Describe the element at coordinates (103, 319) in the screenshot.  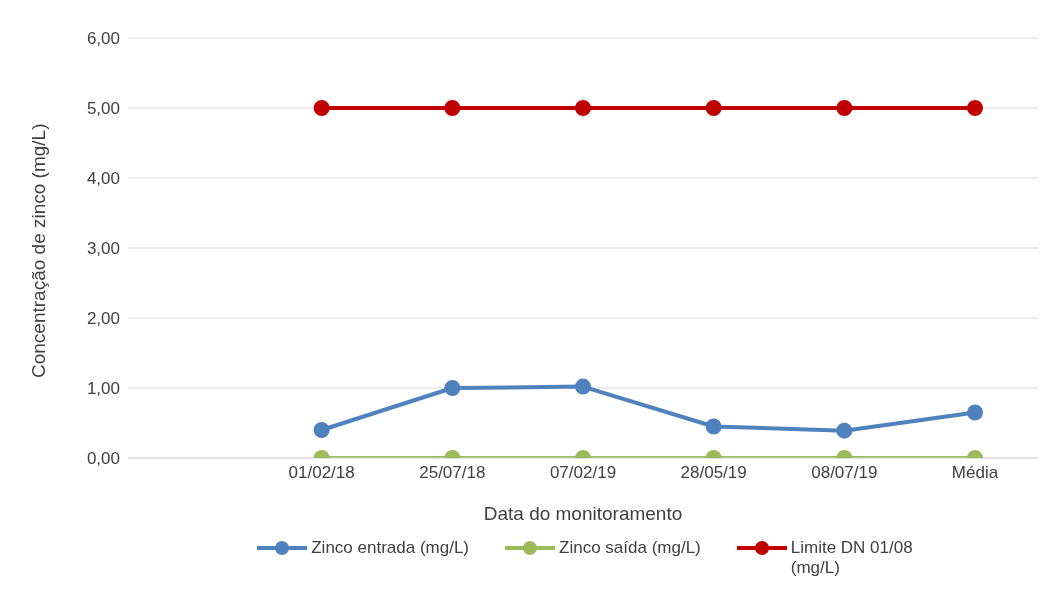
I see `y-tick-label: 2,00` at that location.